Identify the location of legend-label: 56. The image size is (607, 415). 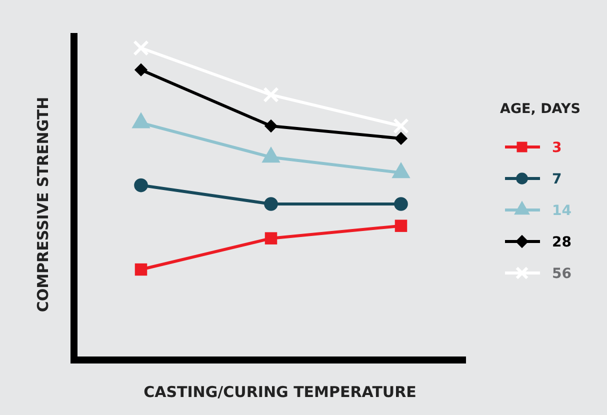
(562, 274).